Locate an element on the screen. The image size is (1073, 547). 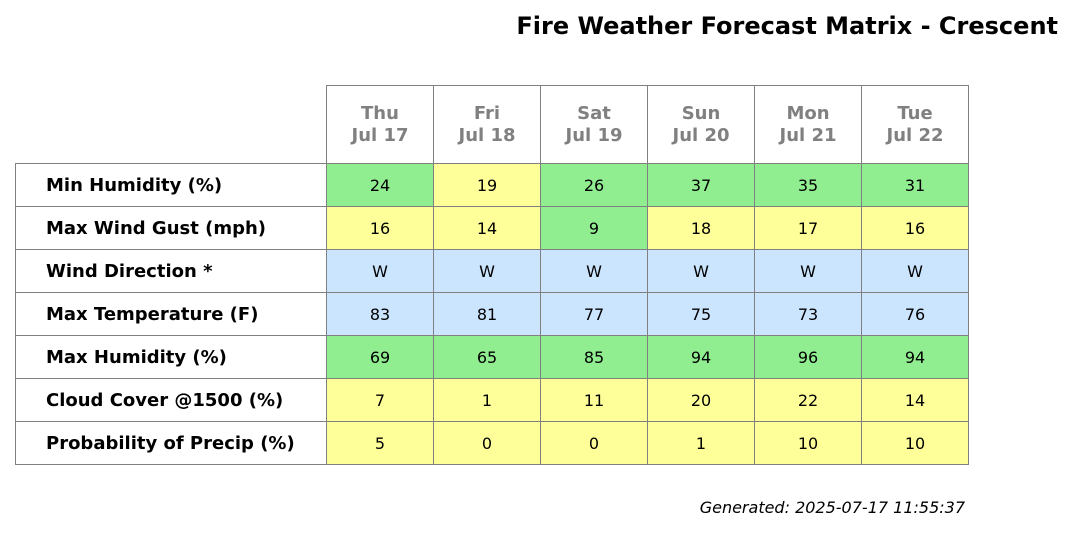
day-header: Fri Jul 18 is located at coordinates (487, 124).